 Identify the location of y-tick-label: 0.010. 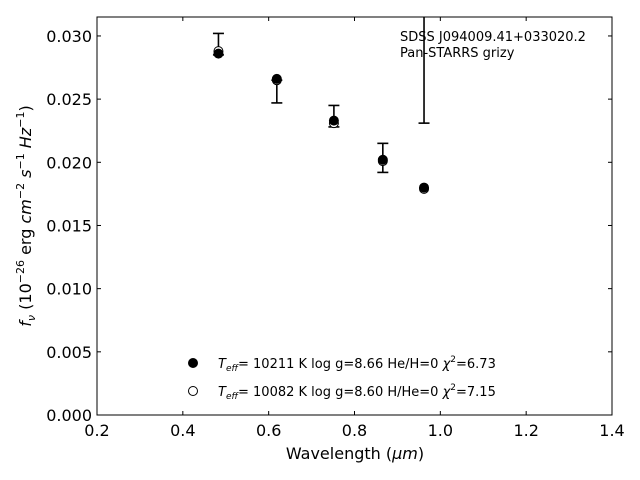
(69, 289).